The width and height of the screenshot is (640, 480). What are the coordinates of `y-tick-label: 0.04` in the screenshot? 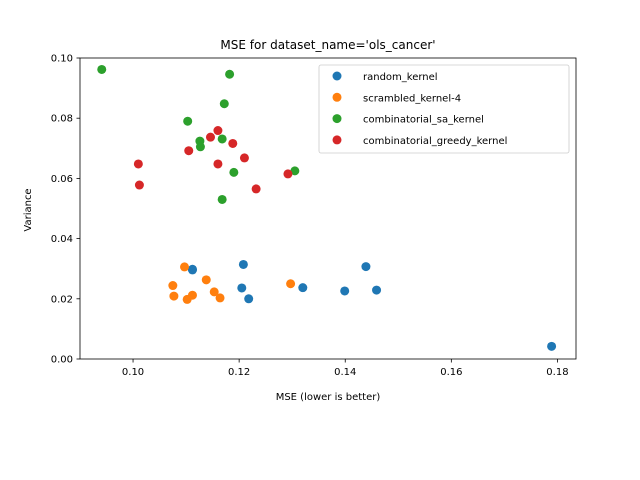 It's located at (62, 239).